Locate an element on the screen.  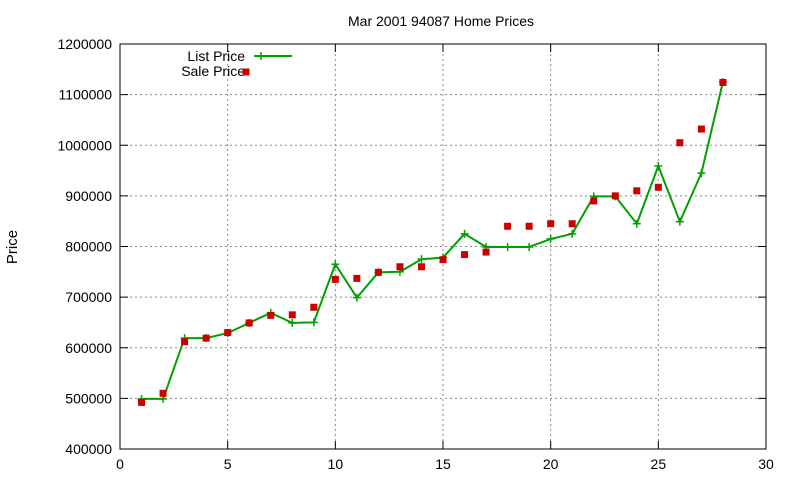
y-tick-label: 400000 is located at coordinates (88, 449).